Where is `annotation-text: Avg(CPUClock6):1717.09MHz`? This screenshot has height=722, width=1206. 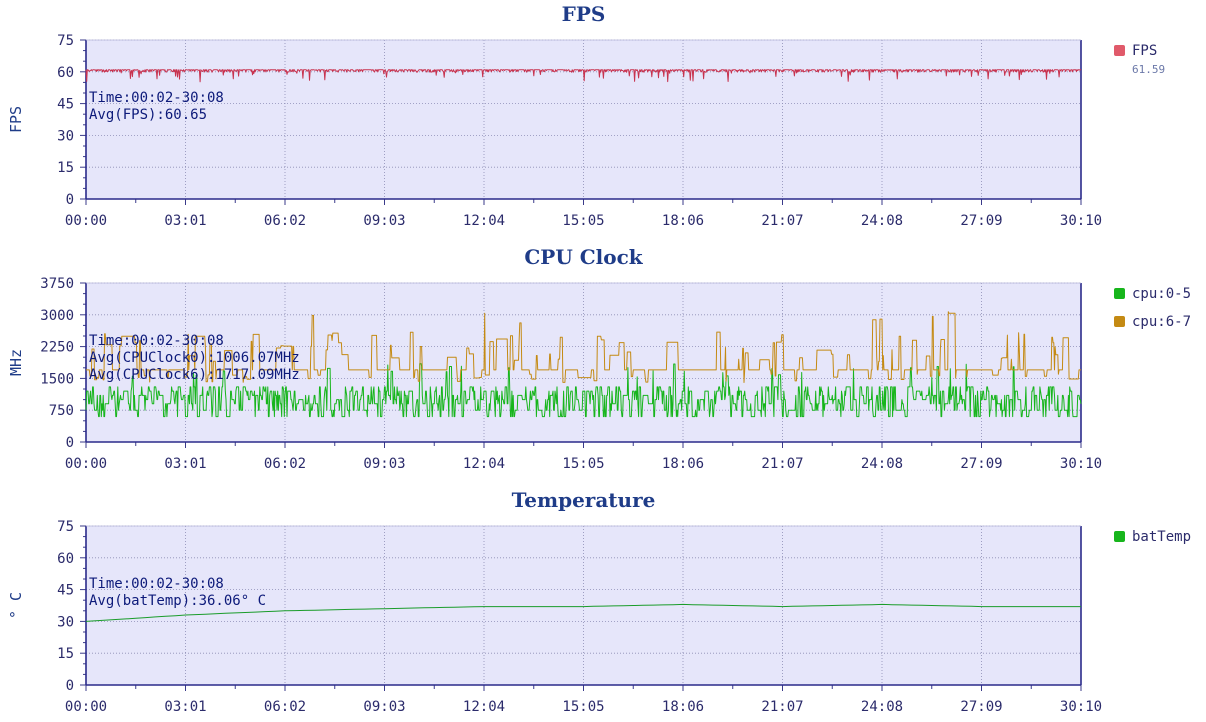
annotation-text: Avg(CPUClock6):1717.09MHz is located at coordinates (194, 375).